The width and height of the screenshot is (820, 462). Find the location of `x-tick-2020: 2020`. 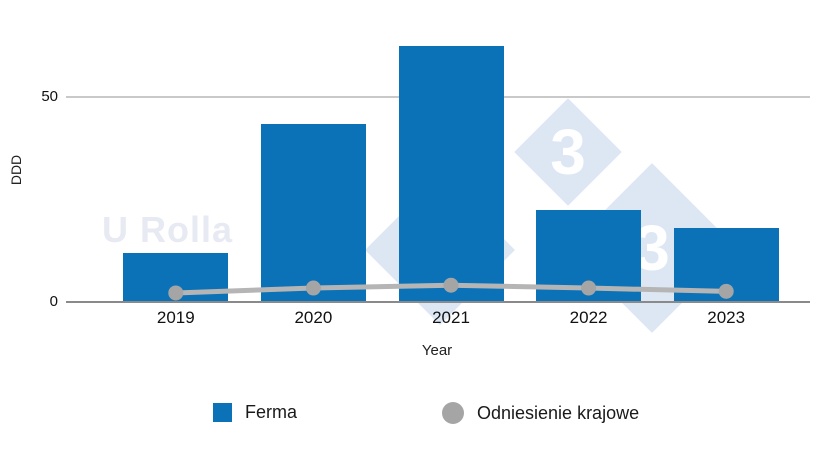

x-tick-2020: 2020 is located at coordinates (313, 317).